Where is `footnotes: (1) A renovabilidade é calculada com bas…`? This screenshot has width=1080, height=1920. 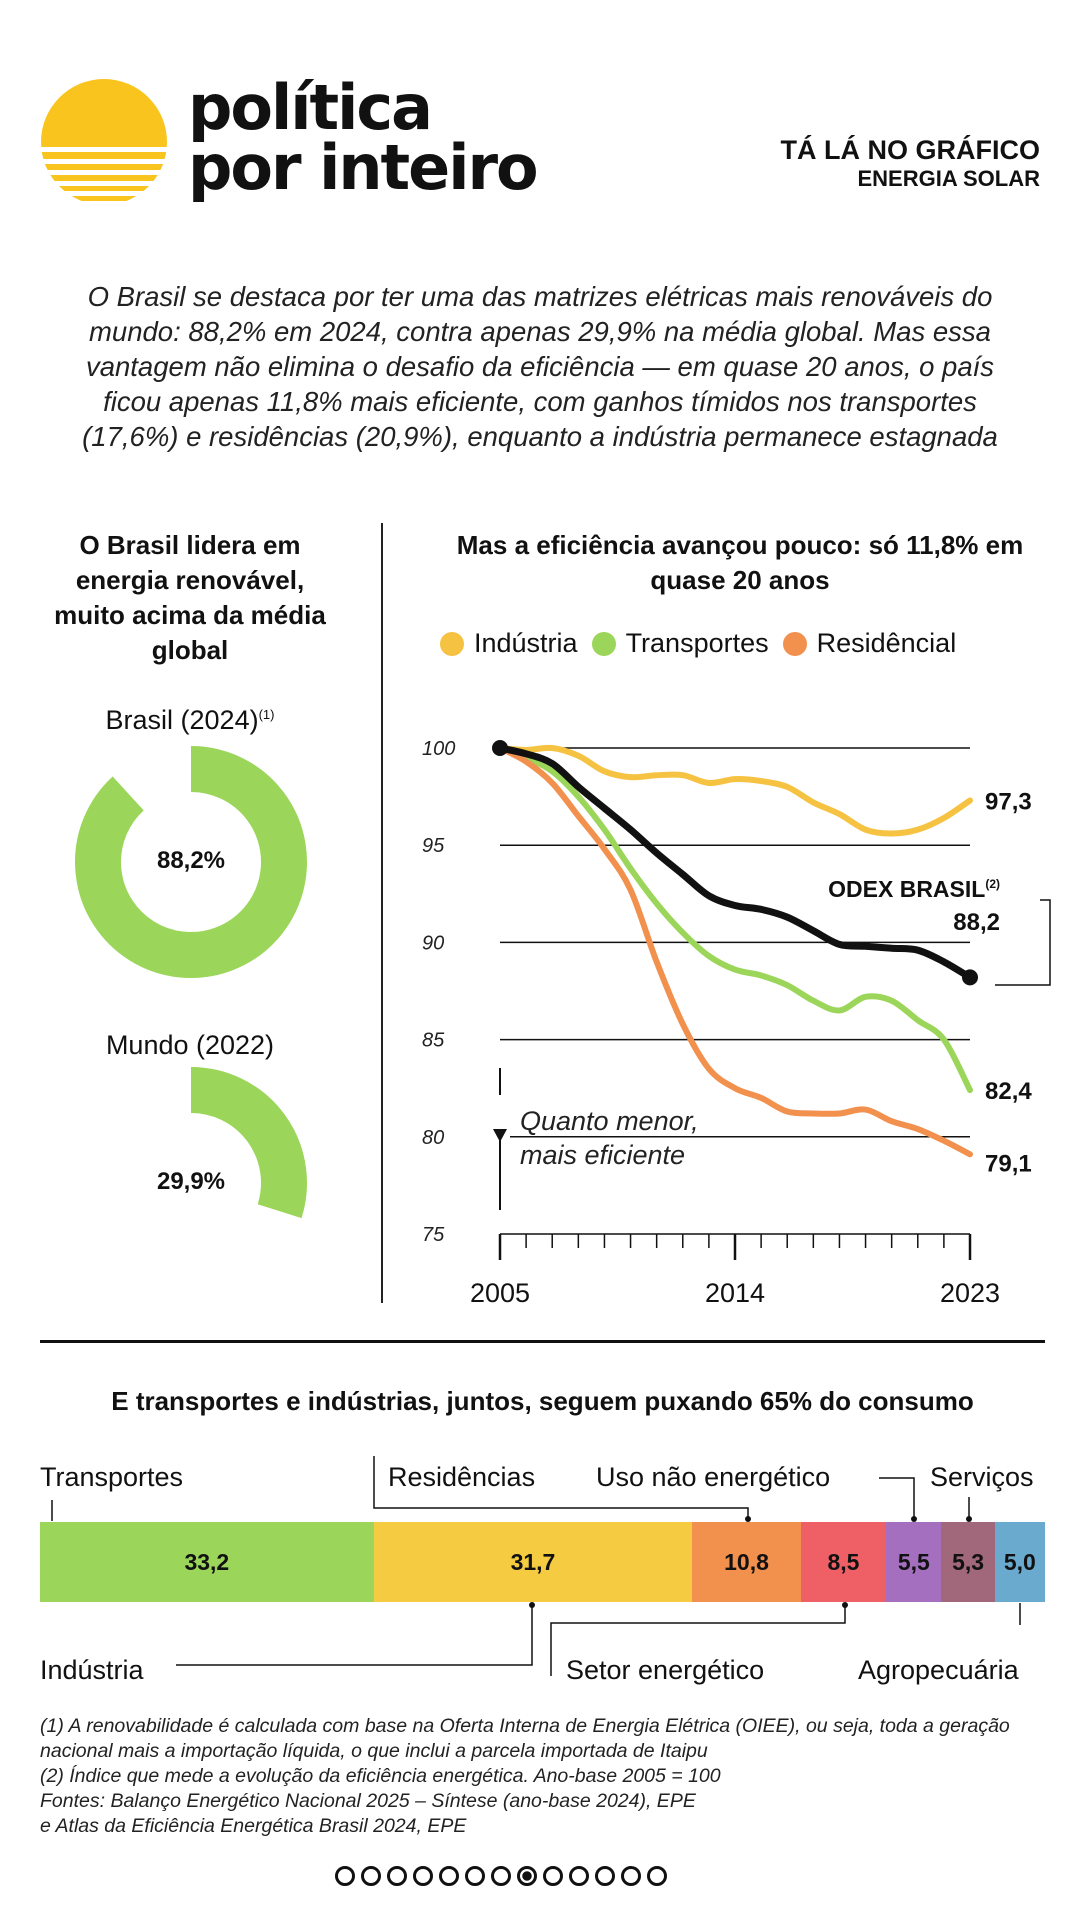
footnotes: (1) A renovabilidade é calculada com bas… is located at coordinates (545, 1776).